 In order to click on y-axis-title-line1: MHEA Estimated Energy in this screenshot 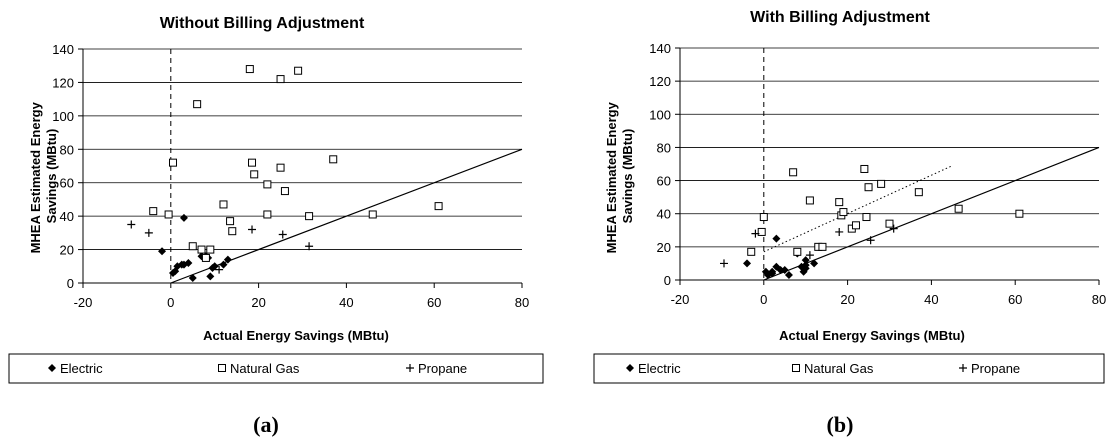, I will do `click(611, 177)`.